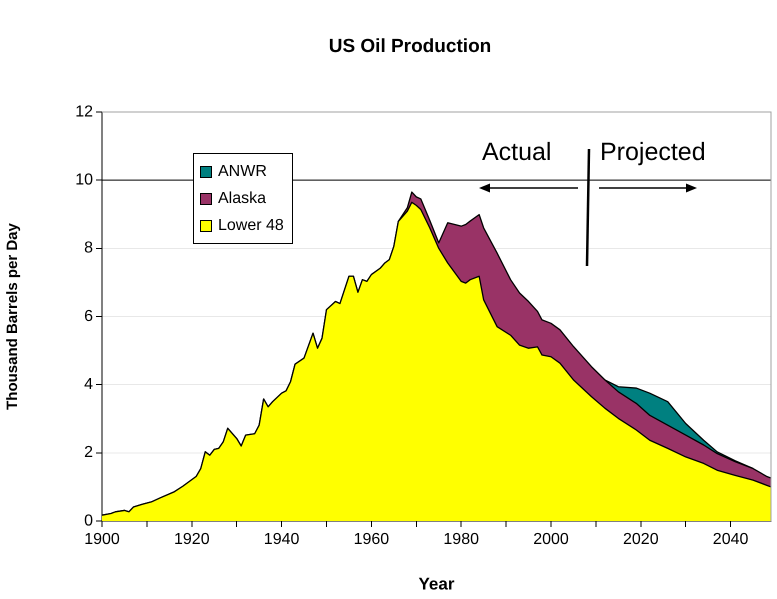  What do you see at coordinates (730, 539) in the screenshot?
I see `x-tick-label: 2040` at bounding box center [730, 539].